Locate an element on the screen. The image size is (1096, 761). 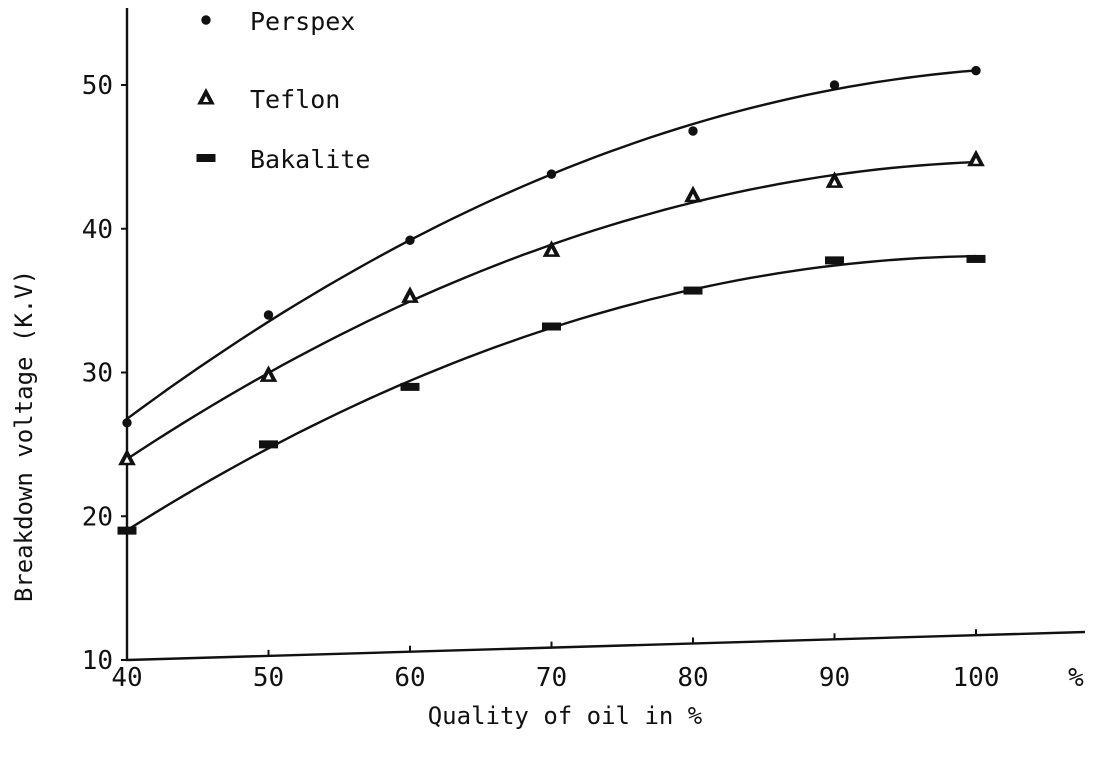
x-tick-label: 60 is located at coordinates (409, 678).